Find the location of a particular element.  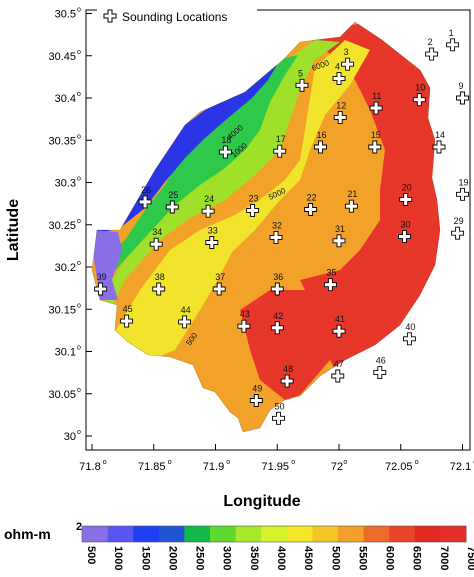

colorbar-tick-label: 6500 is located at coordinates (417, 558).